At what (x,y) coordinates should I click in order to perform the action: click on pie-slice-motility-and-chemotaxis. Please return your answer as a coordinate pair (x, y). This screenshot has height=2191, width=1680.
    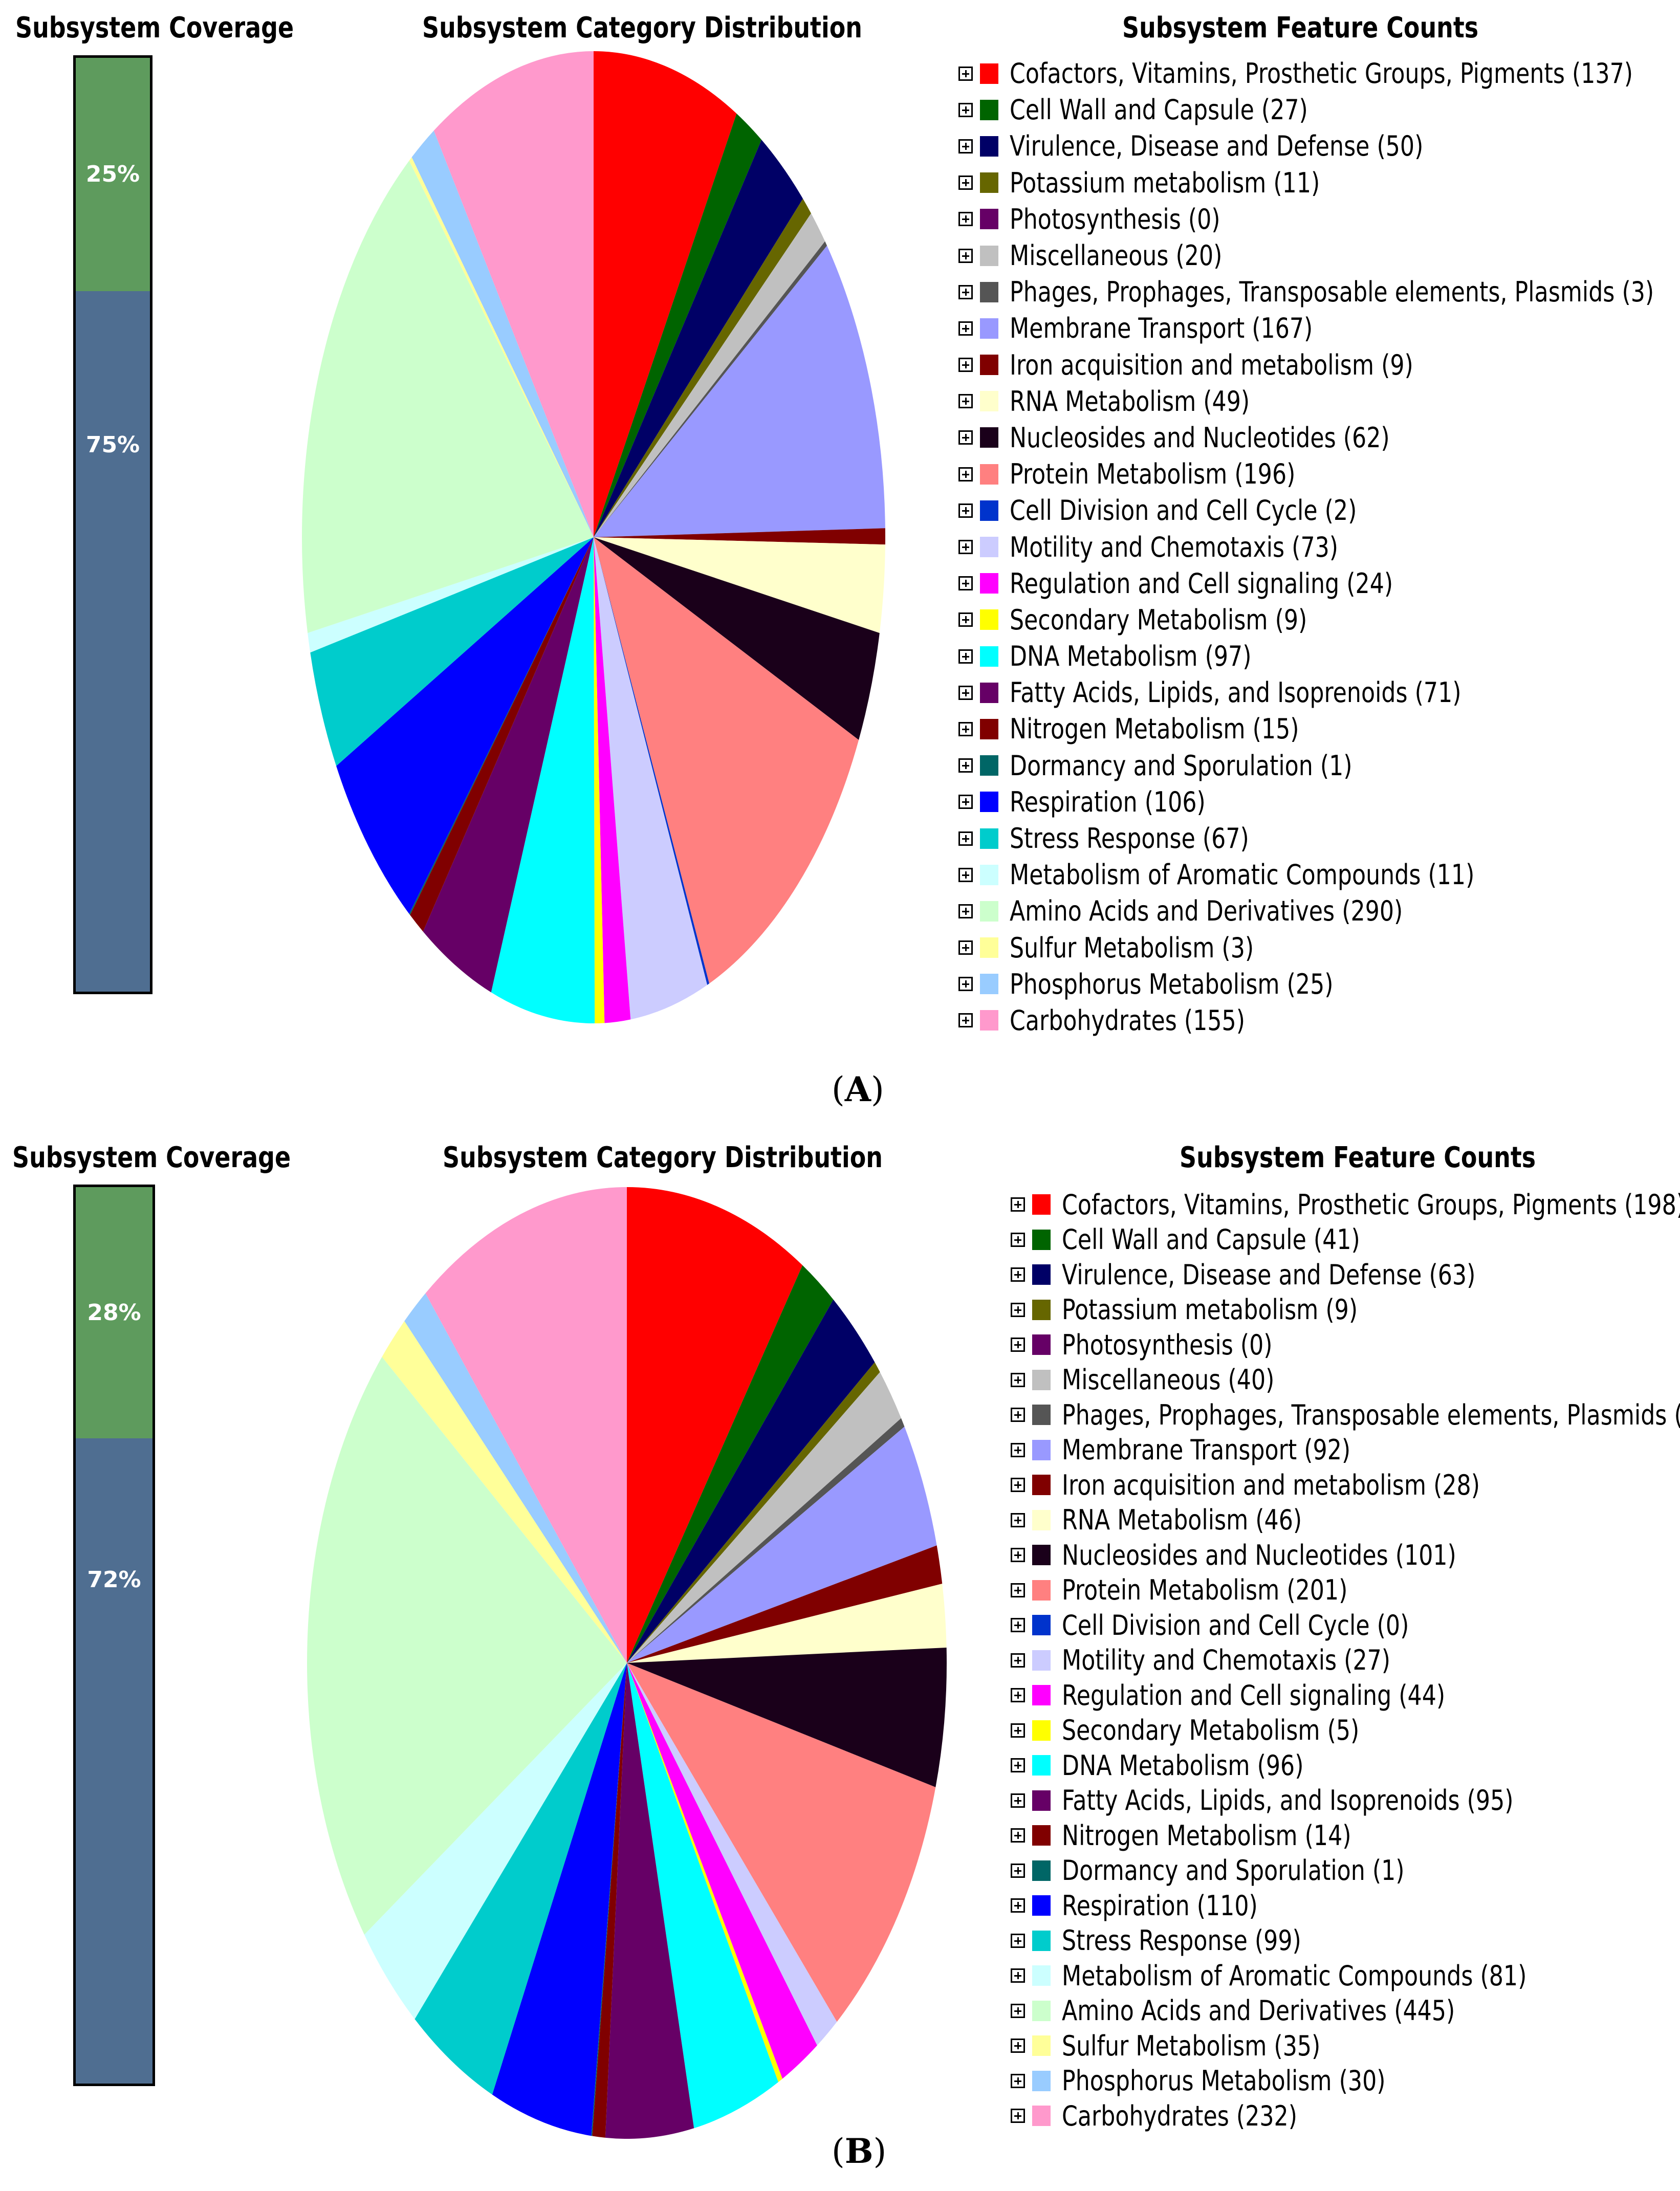
    Looking at the image, I should click on (732, 1855).